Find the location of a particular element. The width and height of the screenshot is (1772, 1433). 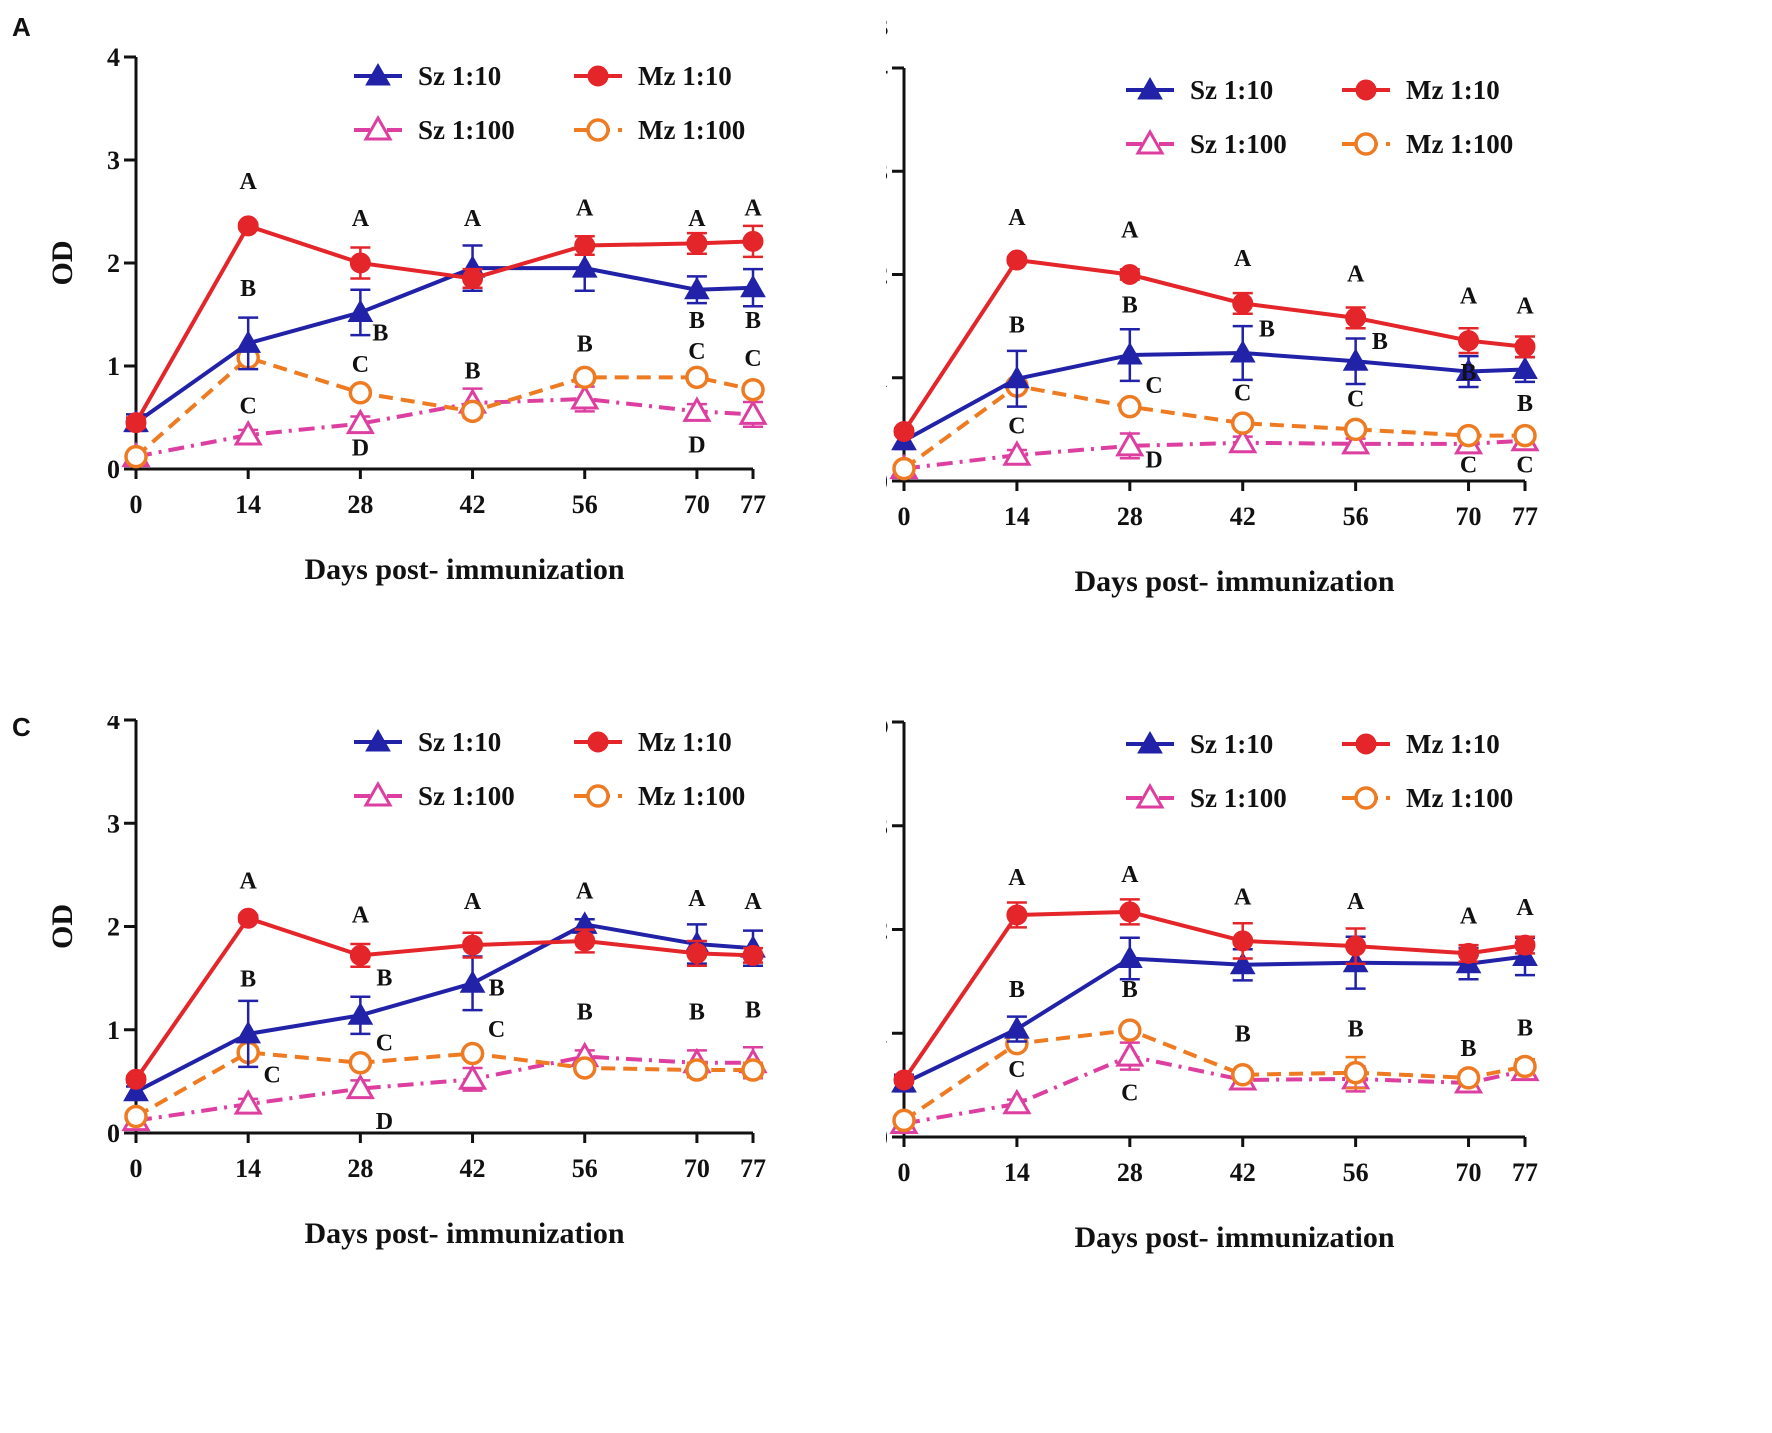

y-tick-label: 1 is located at coordinates (887, 378).